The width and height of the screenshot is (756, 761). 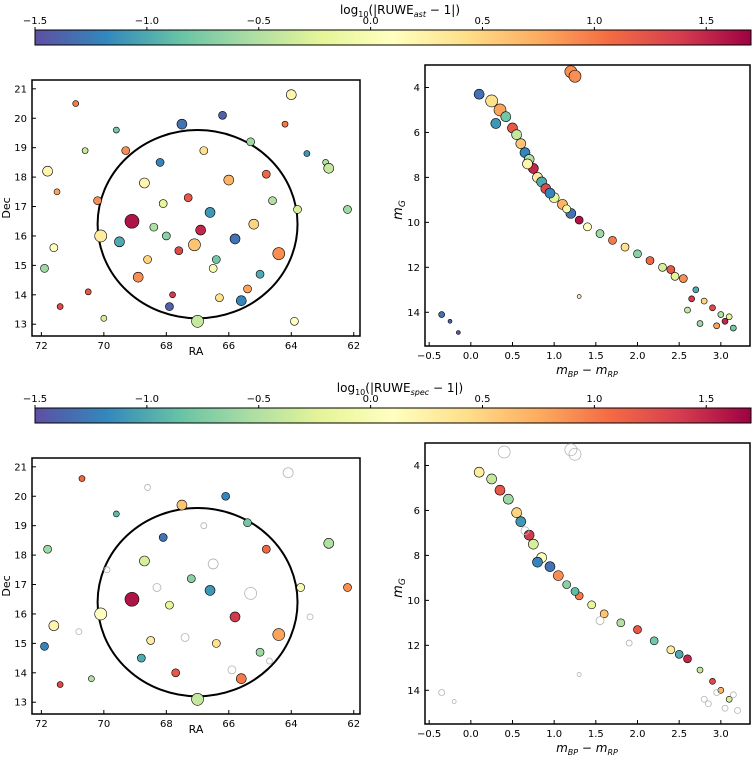 I want to click on colorbar-tick-label: 1.5, so click(x=706, y=21).